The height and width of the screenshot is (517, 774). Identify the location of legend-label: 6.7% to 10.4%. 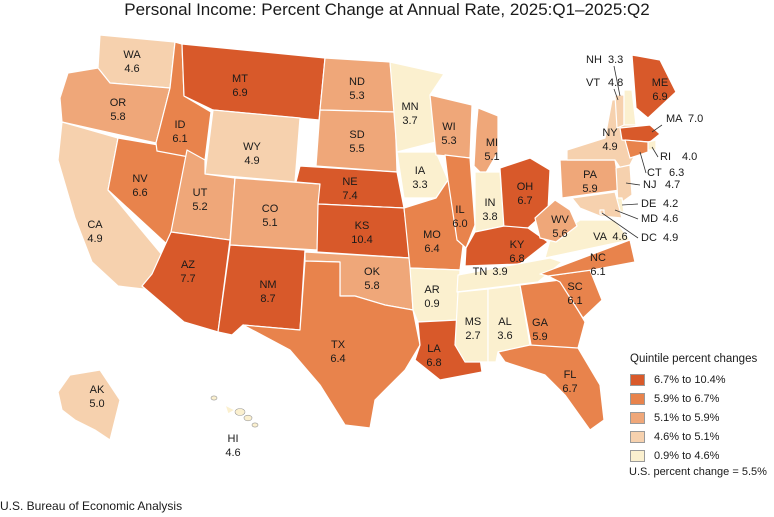
(690, 379).